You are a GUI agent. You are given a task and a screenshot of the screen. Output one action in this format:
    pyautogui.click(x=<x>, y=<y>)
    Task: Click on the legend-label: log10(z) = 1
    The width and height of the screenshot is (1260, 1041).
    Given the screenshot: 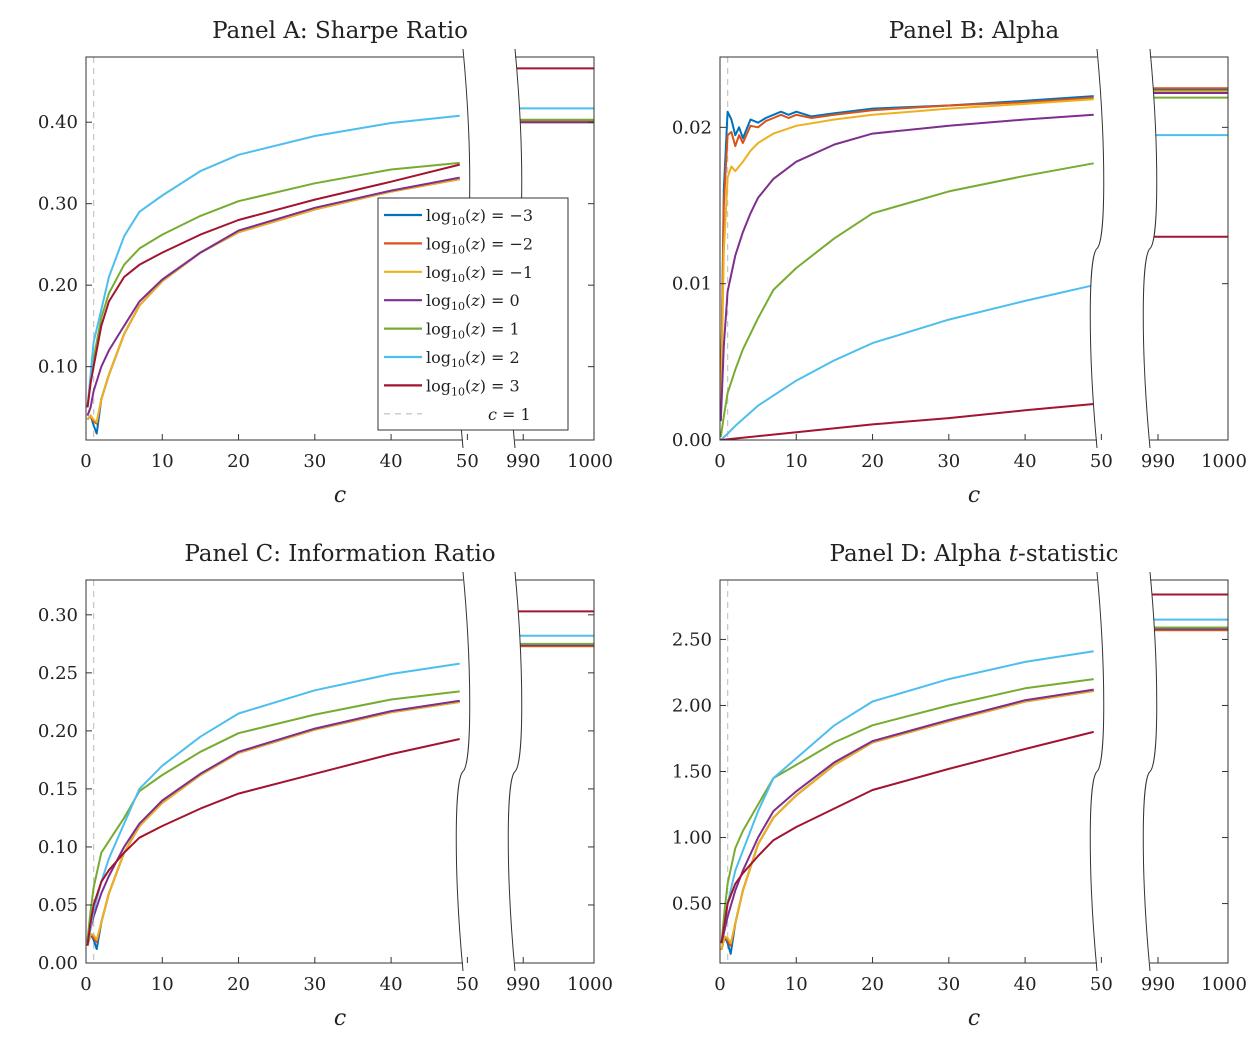 What is the action you would take?
    pyautogui.click(x=473, y=331)
    